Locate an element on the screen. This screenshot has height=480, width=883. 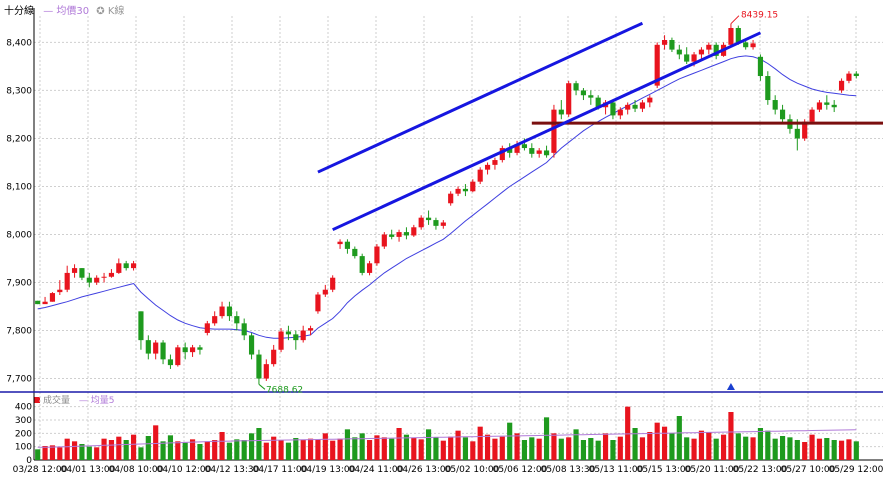
price-tick-label: 8,000 is located at coordinates (19, 235).